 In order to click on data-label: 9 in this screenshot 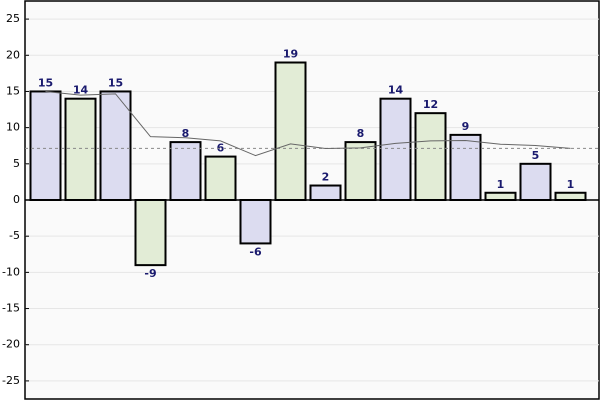, I will do `click(466, 126)`.